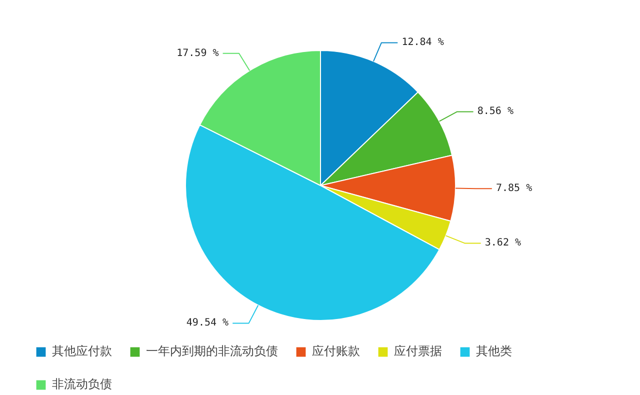 Image resolution: width=640 pixels, height=395 pixels. Describe the element at coordinates (82, 384) in the screenshot. I see `legend-label: 非流动负债` at that location.